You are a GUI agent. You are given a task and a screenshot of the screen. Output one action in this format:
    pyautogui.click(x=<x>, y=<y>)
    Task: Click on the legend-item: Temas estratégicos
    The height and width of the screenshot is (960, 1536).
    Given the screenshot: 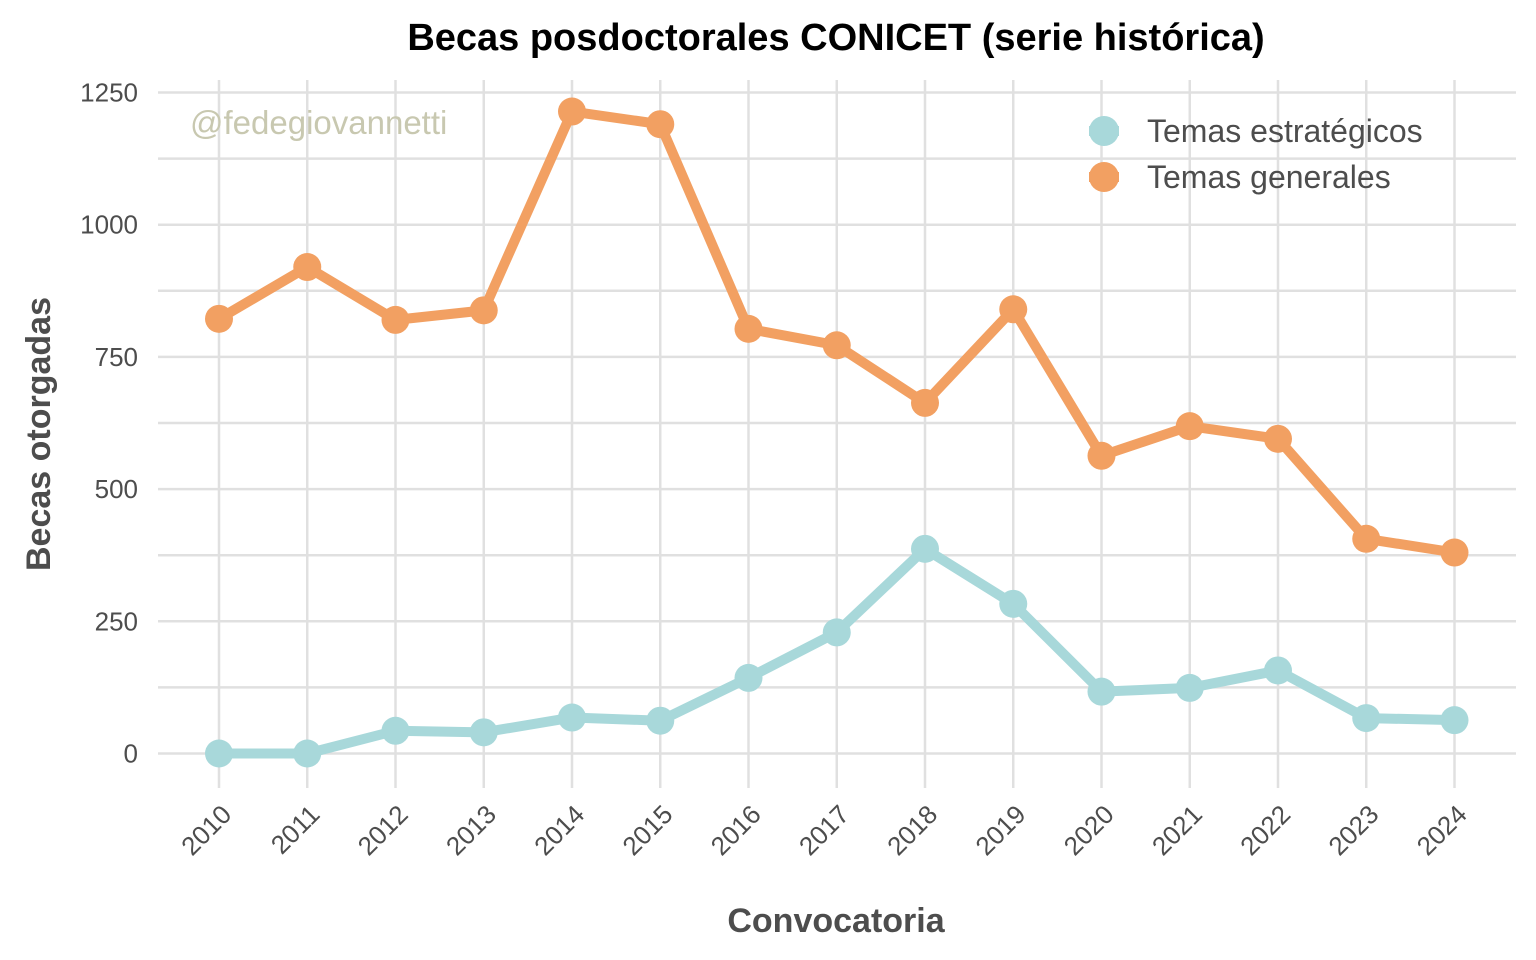 What is the action you would take?
    pyautogui.click(x=1256, y=131)
    